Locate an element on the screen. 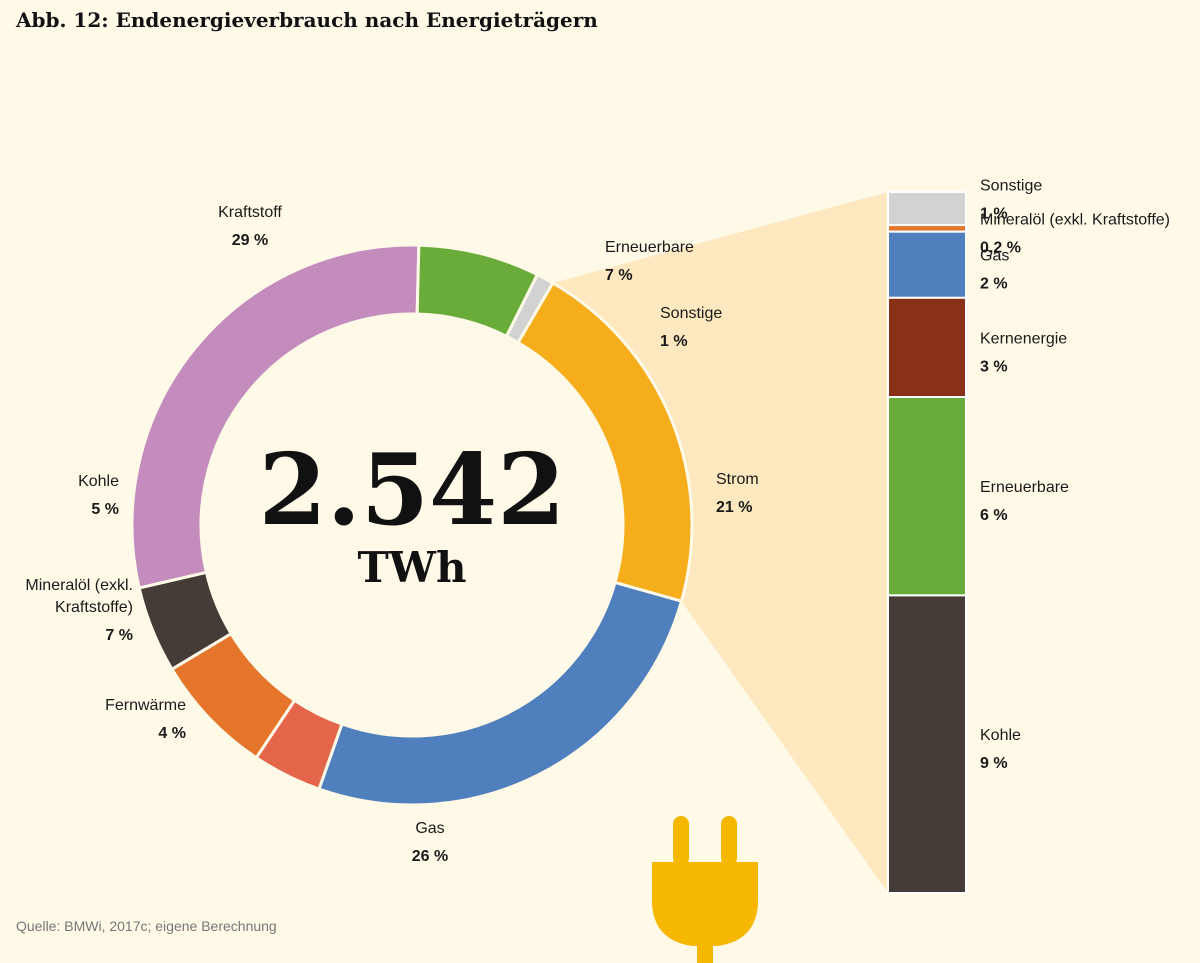 The image size is (1200, 963). slice-value-fernwaerme: 4 % is located at coordinates (172, 733).